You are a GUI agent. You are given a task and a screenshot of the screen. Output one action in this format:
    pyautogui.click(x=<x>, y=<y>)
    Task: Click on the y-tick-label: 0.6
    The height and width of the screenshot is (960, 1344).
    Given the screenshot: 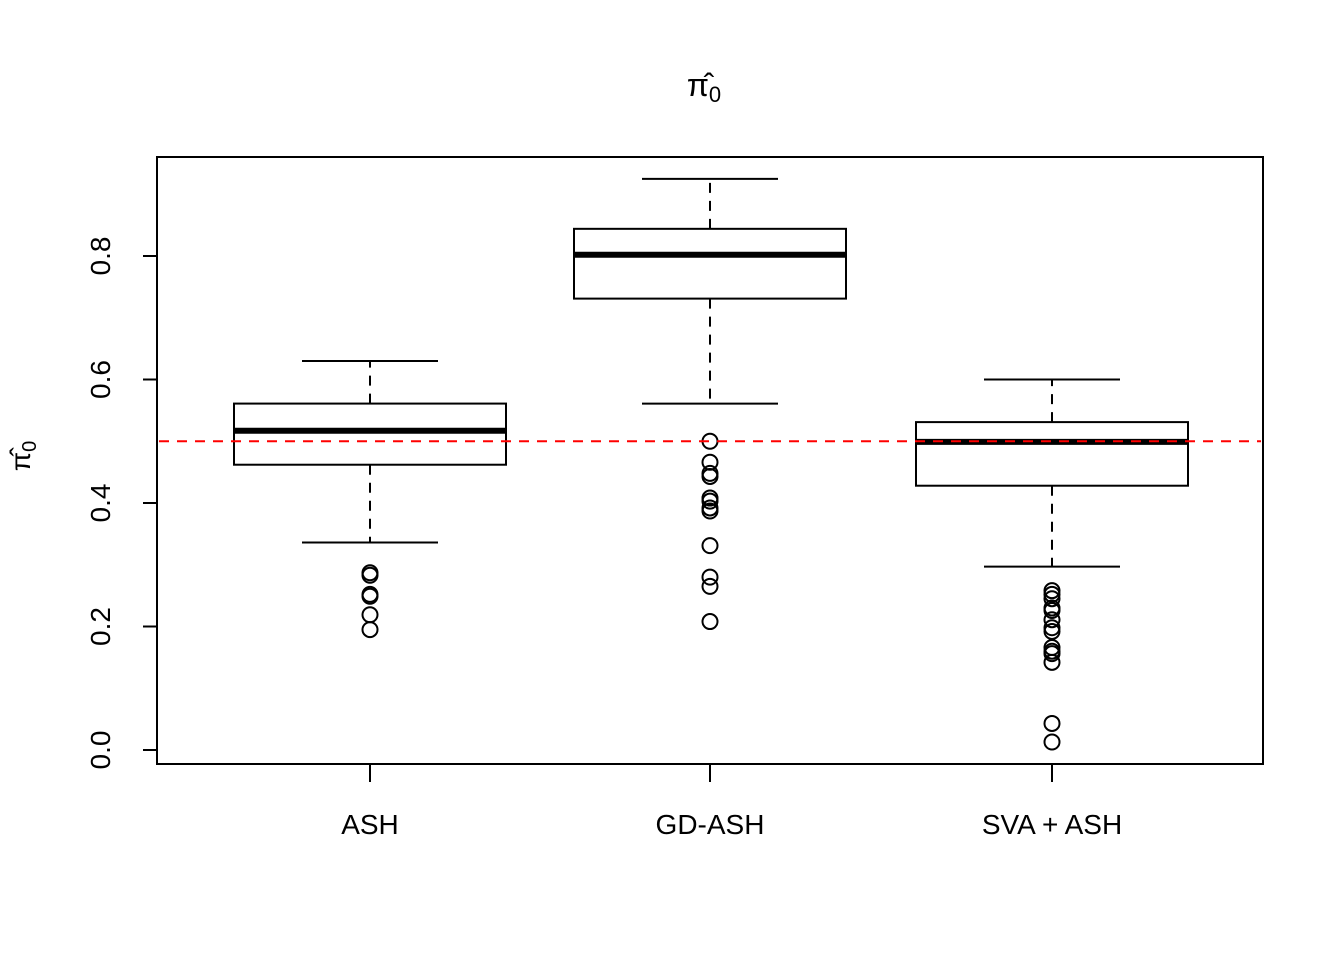 What is the action you would take?
    pyautogui.click(x=100, y=379)
    